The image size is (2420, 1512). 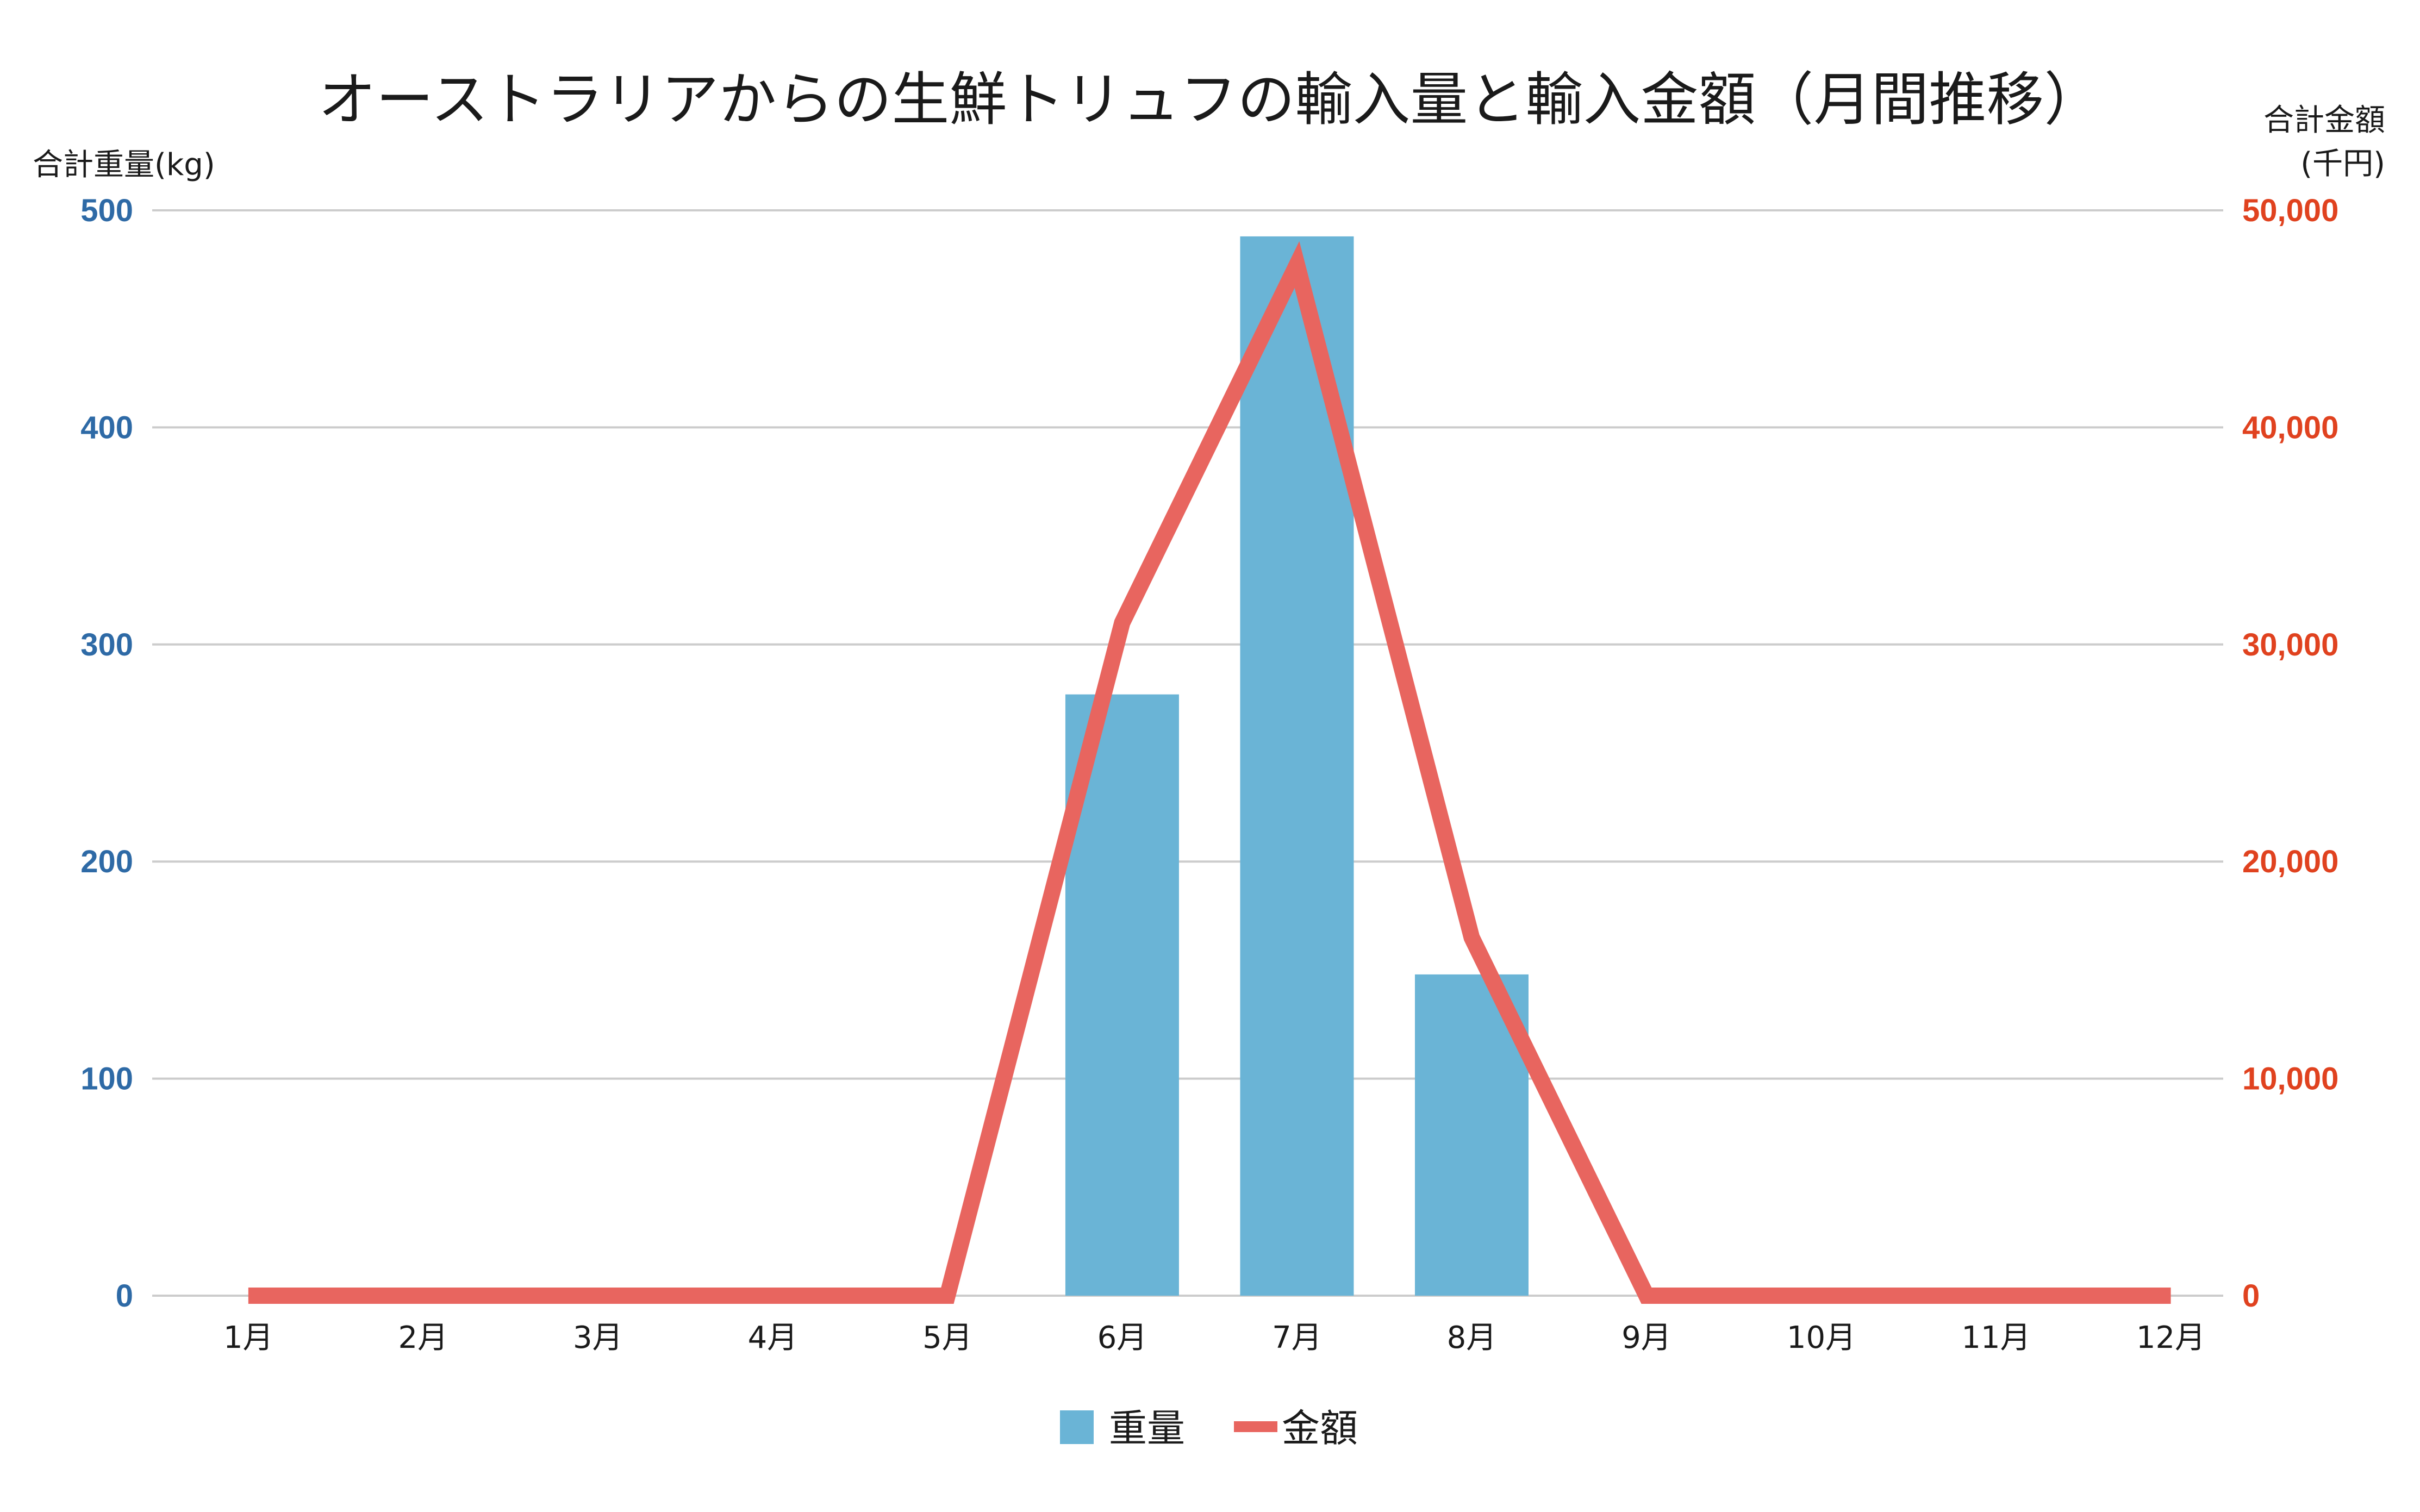 I want to click on y-right-tick-label: 50,000, so click(x=2290, y=210).